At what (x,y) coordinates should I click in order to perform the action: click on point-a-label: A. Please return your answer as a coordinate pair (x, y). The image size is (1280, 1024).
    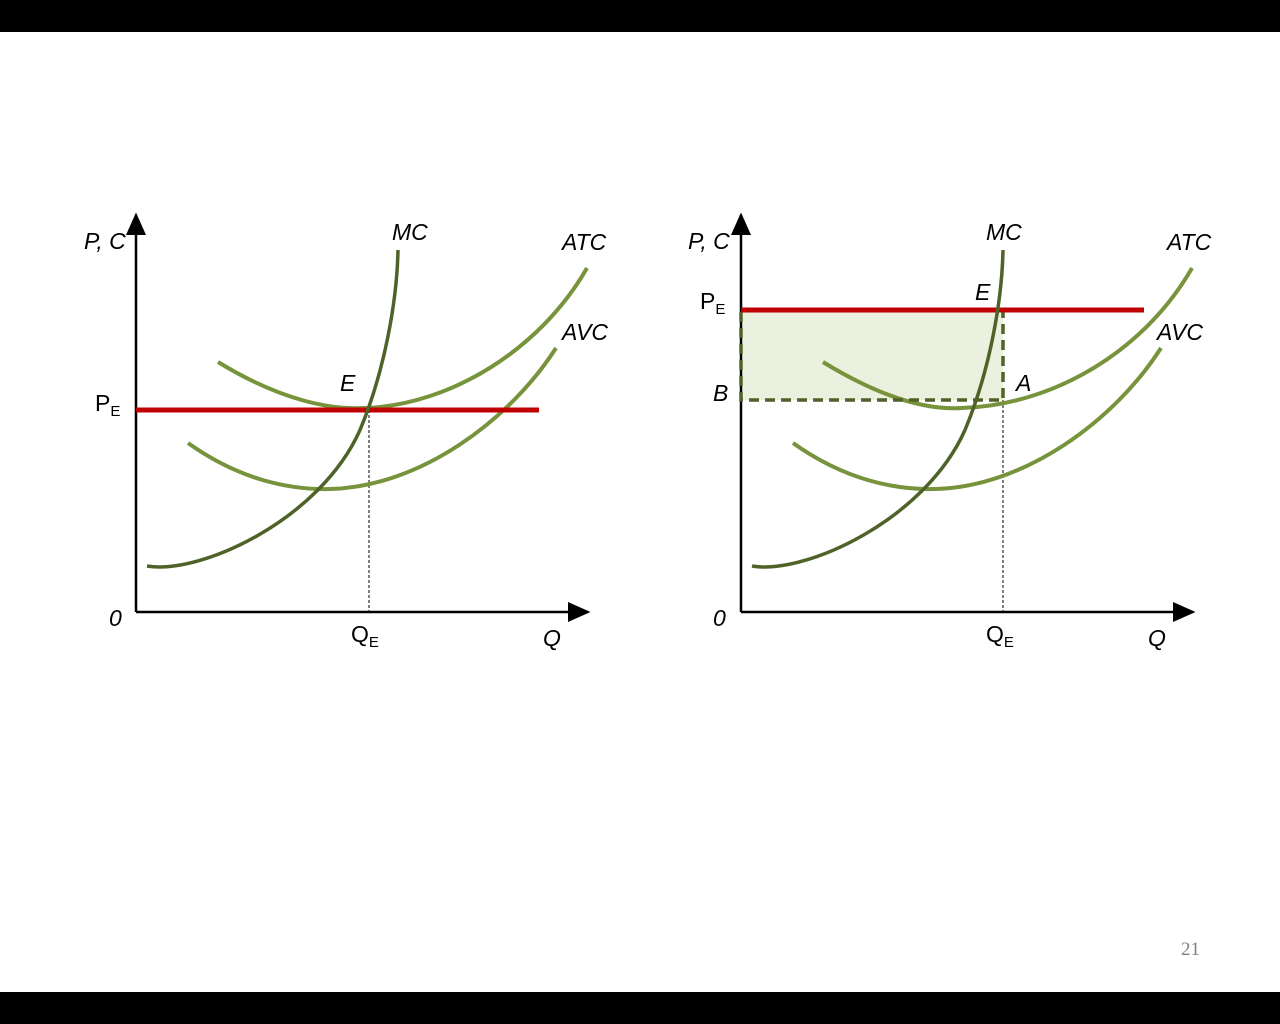
    Looking at the image, I should click on (1022, 383).